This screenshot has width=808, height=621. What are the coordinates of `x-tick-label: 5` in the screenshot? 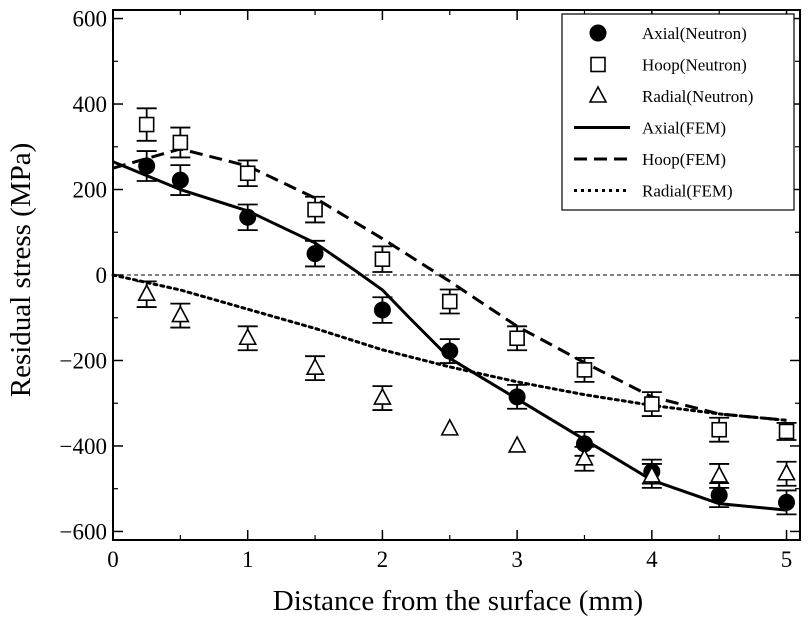 It's located at (787, 559).